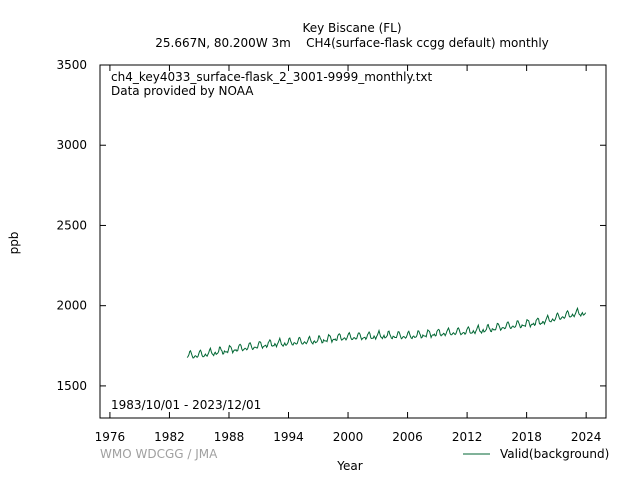  I want to click on y-tick-label: 1500, so click(71, 386).